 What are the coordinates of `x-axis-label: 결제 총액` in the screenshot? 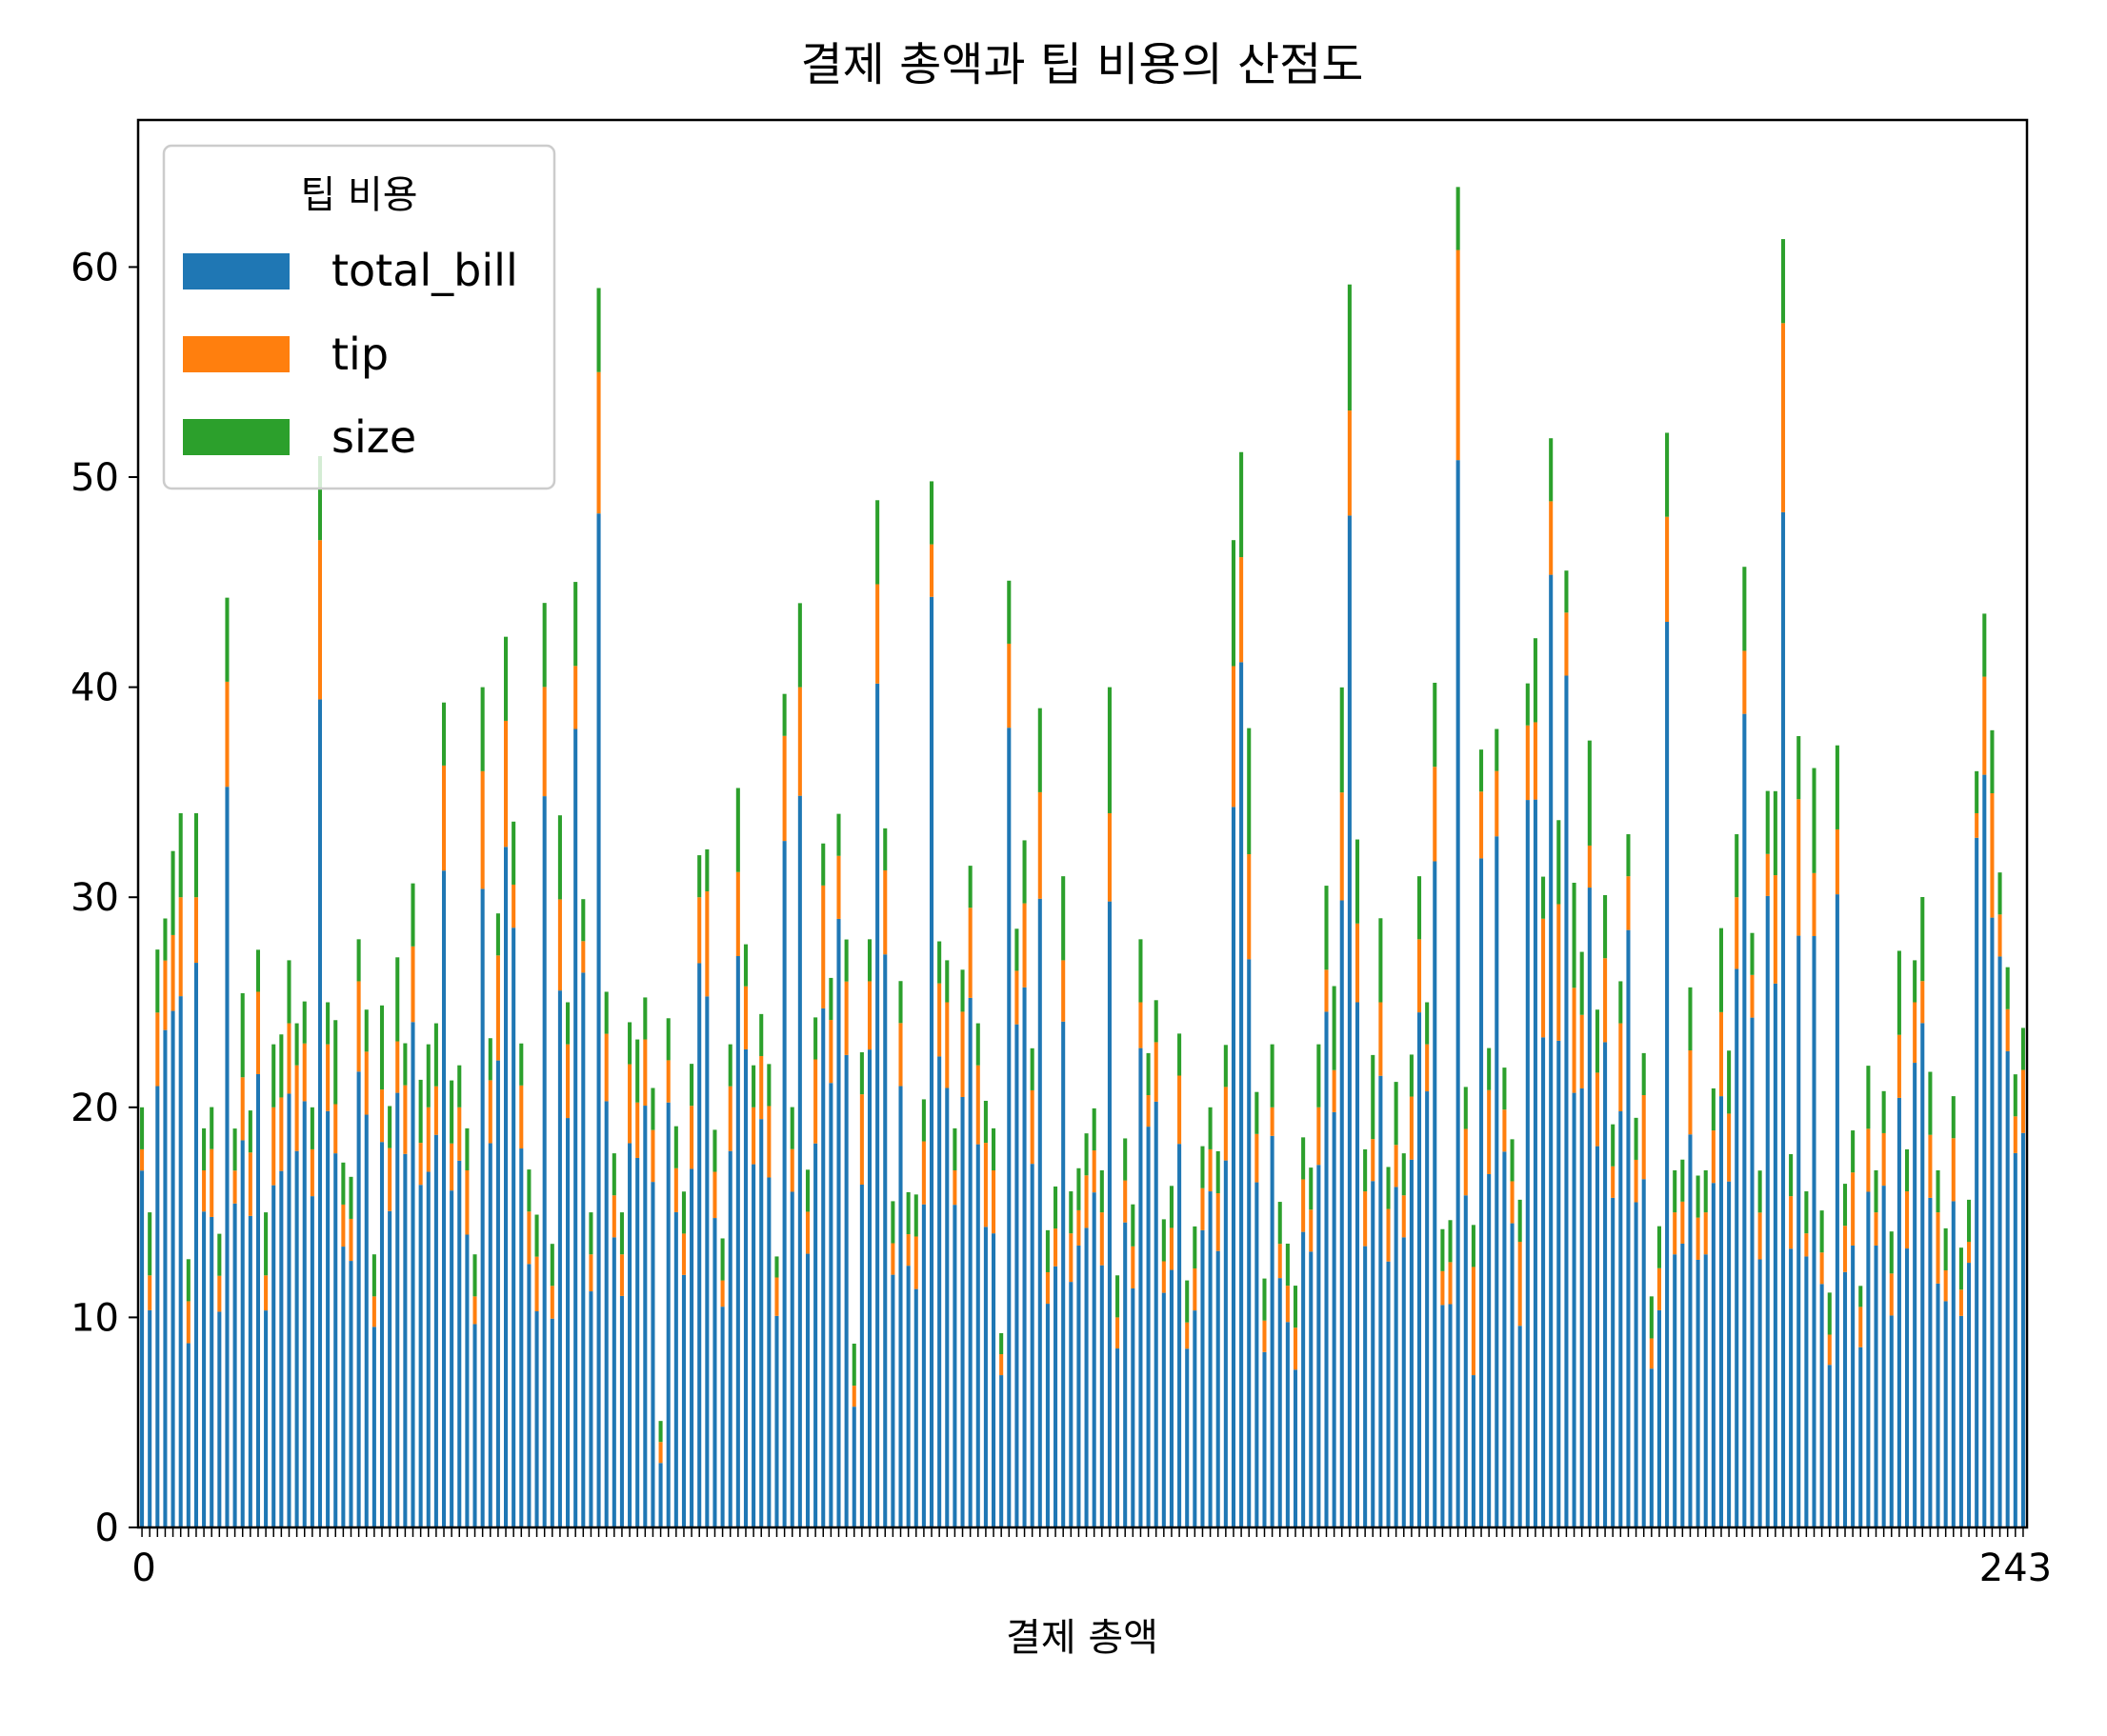 It's located at (1082, 1638).